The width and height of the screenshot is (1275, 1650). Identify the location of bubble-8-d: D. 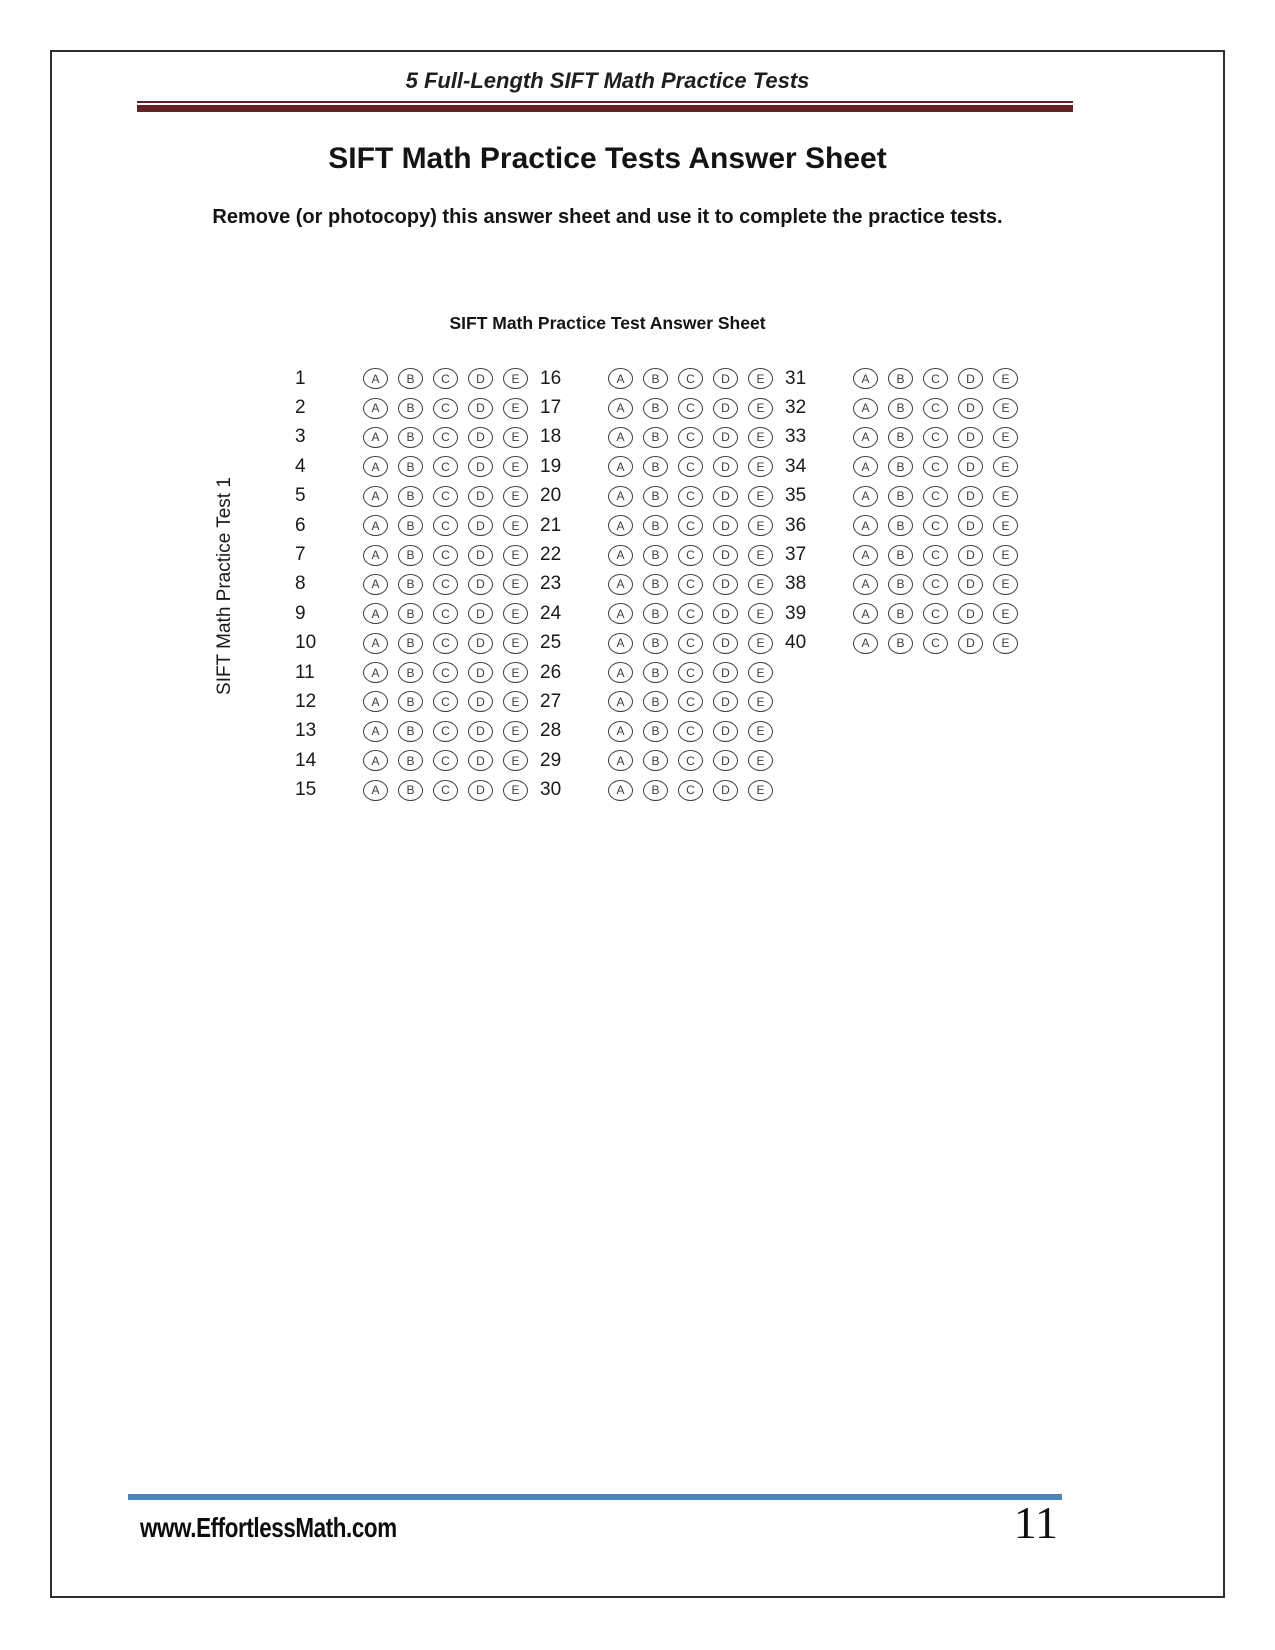
(480, 584).